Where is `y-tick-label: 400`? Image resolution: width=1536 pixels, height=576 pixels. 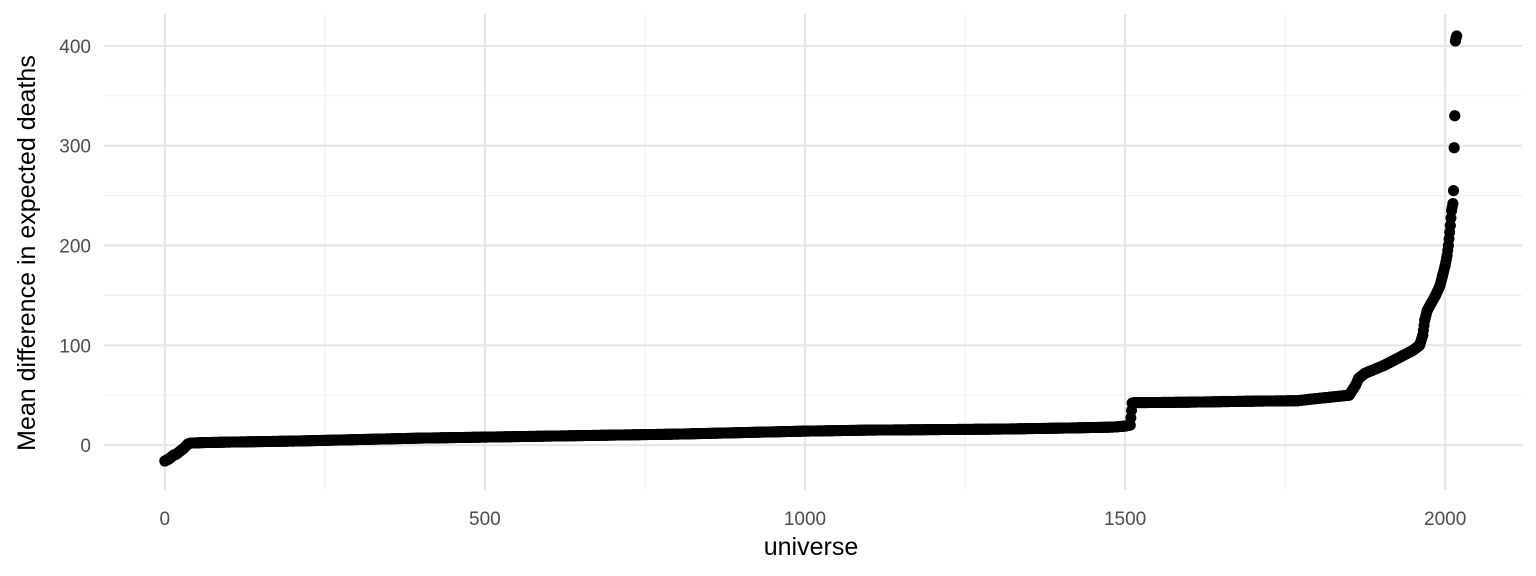
y-tick-label: 400 is located at coordinates (75, 47).